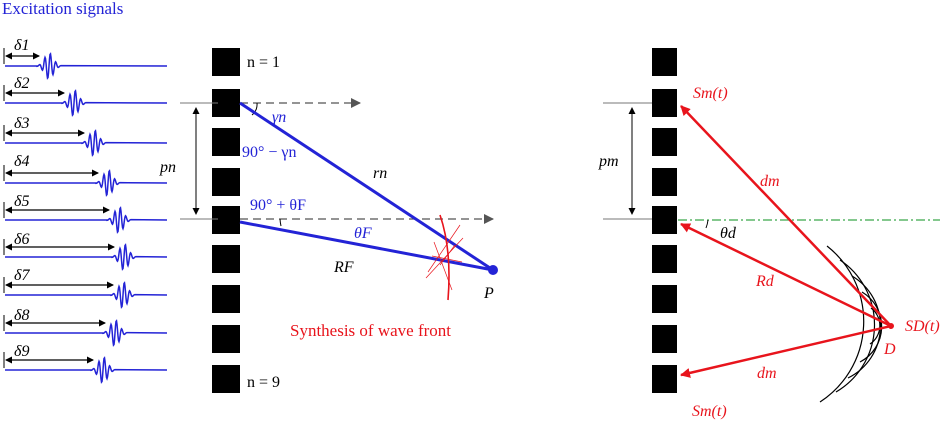 The height and width of the screenshot is (422, 945). What do you see at coordinates (21, 45) in the screenshot?
I see `delta-label: δ1` at bounding box center [21, 45].